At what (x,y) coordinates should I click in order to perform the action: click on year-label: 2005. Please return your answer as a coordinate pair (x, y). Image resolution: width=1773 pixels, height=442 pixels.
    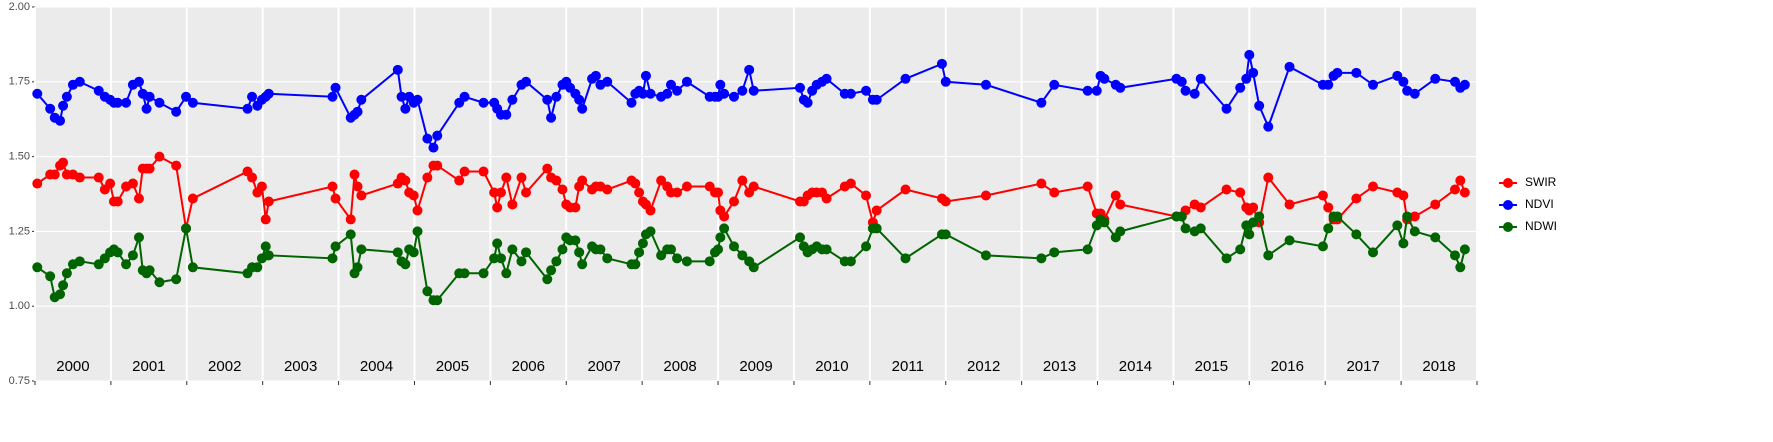
    Looking at the image, I should click on (452, 366).